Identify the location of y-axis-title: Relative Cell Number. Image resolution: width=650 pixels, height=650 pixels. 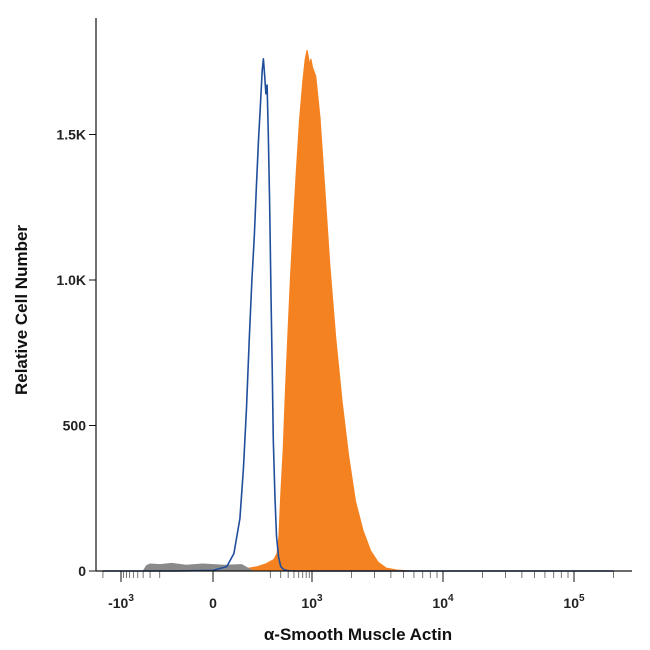
(21, 310).